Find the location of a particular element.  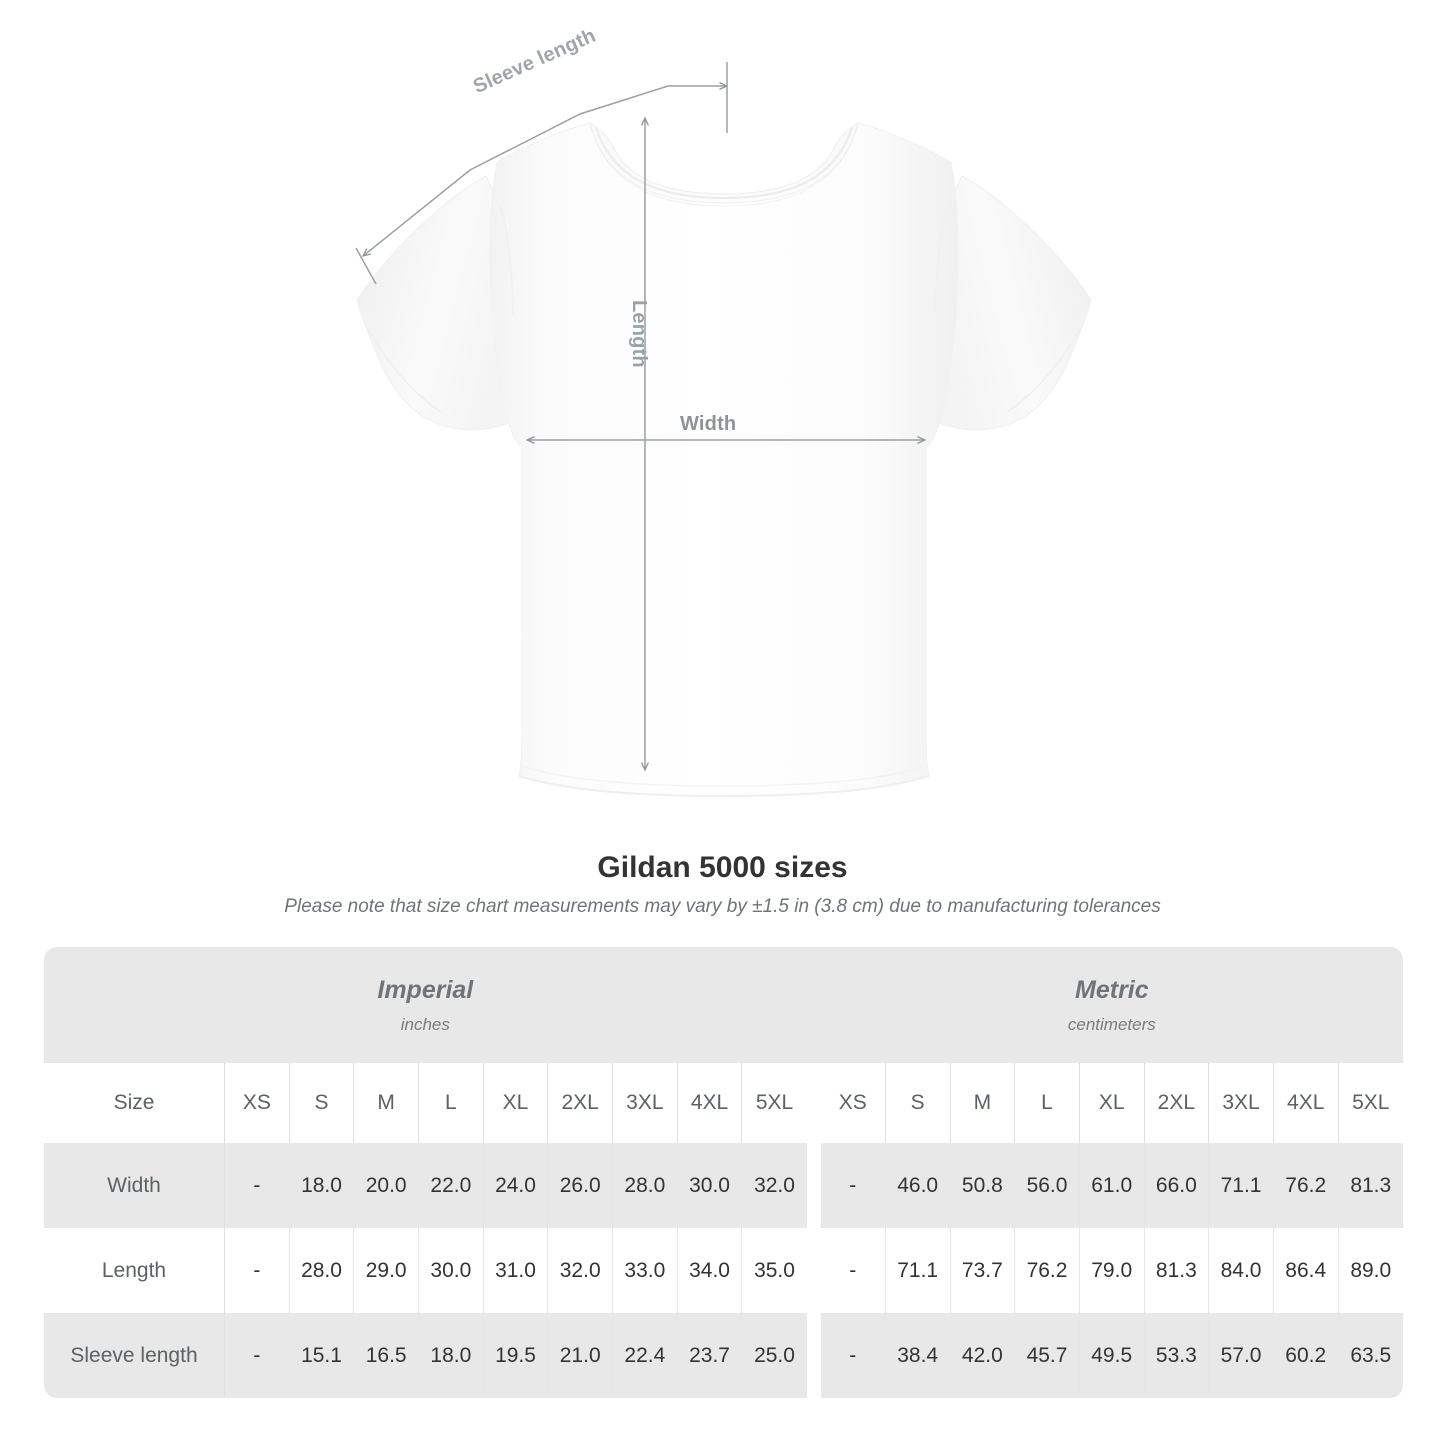

length-label: Length is located at coordinates (639, 334).